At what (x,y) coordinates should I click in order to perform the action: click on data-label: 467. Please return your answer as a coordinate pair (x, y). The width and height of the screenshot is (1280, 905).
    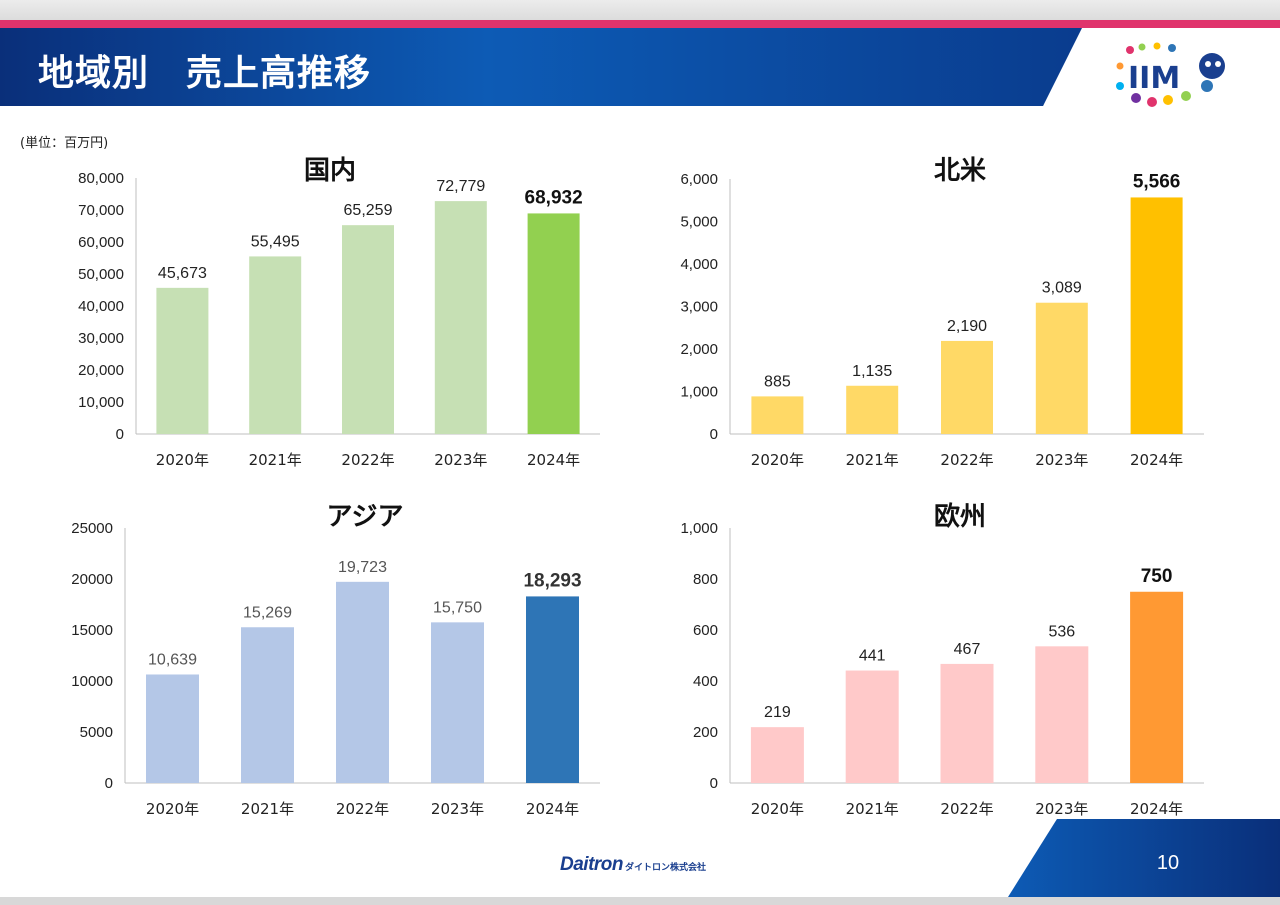
    Looking at the image, I should click on (967, 649).